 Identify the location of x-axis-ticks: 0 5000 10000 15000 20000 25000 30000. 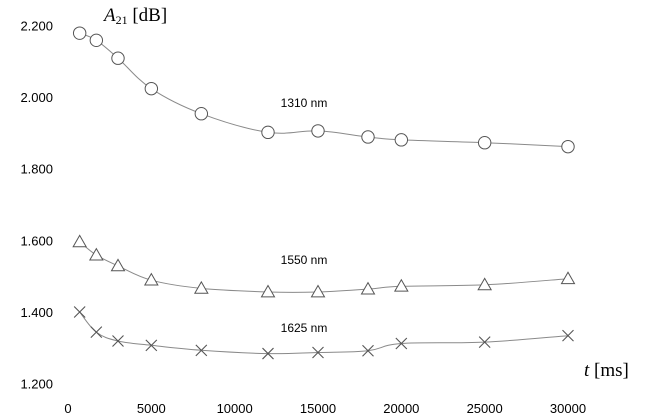
(325, 408).